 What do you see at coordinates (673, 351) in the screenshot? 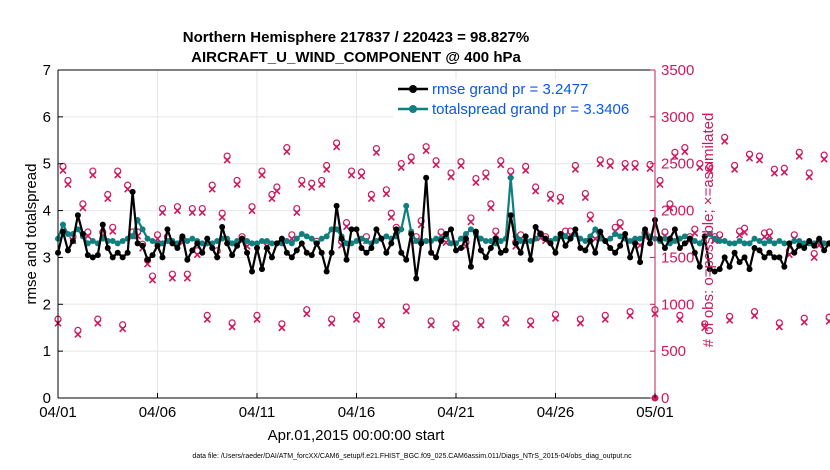
I see `y-right-tick-label: 500` at bounding box center [673, 351].